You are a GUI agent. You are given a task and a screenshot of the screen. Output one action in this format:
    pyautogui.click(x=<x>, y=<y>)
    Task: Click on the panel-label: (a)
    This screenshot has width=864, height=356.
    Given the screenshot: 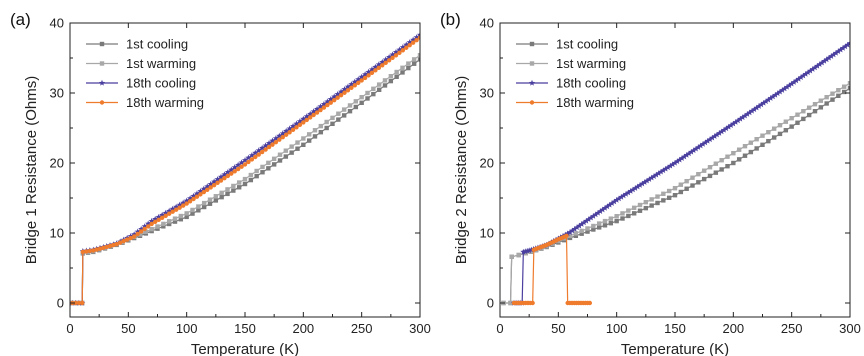 What is the action you would take?
    pyautogui.click(x=20, y=19)
    